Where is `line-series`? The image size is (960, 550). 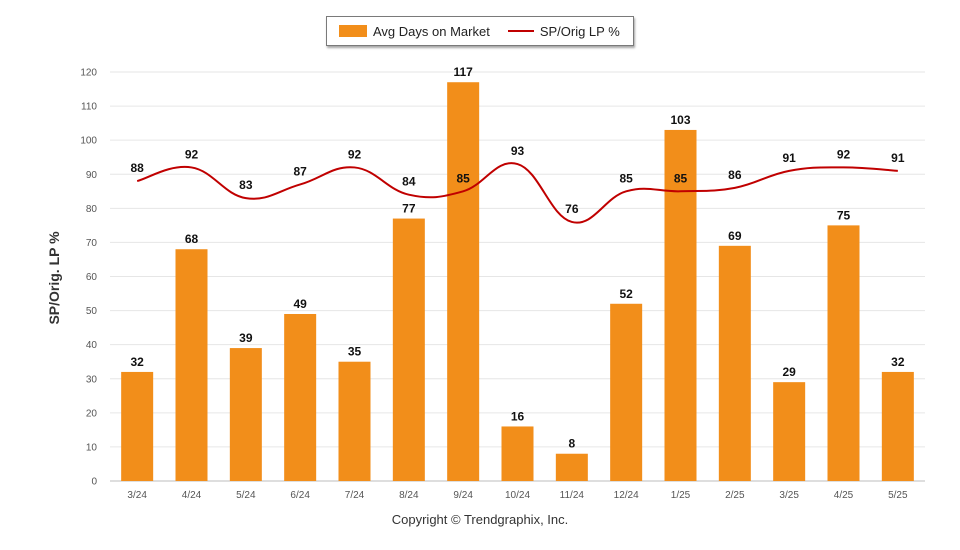
line-series is located at coordinates (517, 193).